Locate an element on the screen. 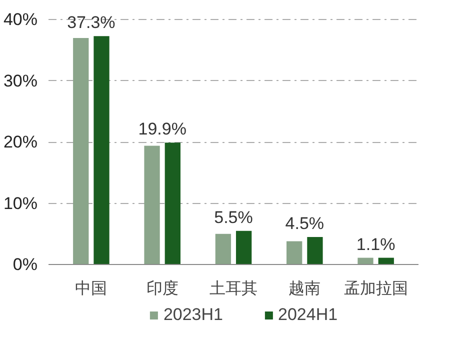 The image size is (450, 361). y-tick-label: 20% is located at coordinates (20, 142).